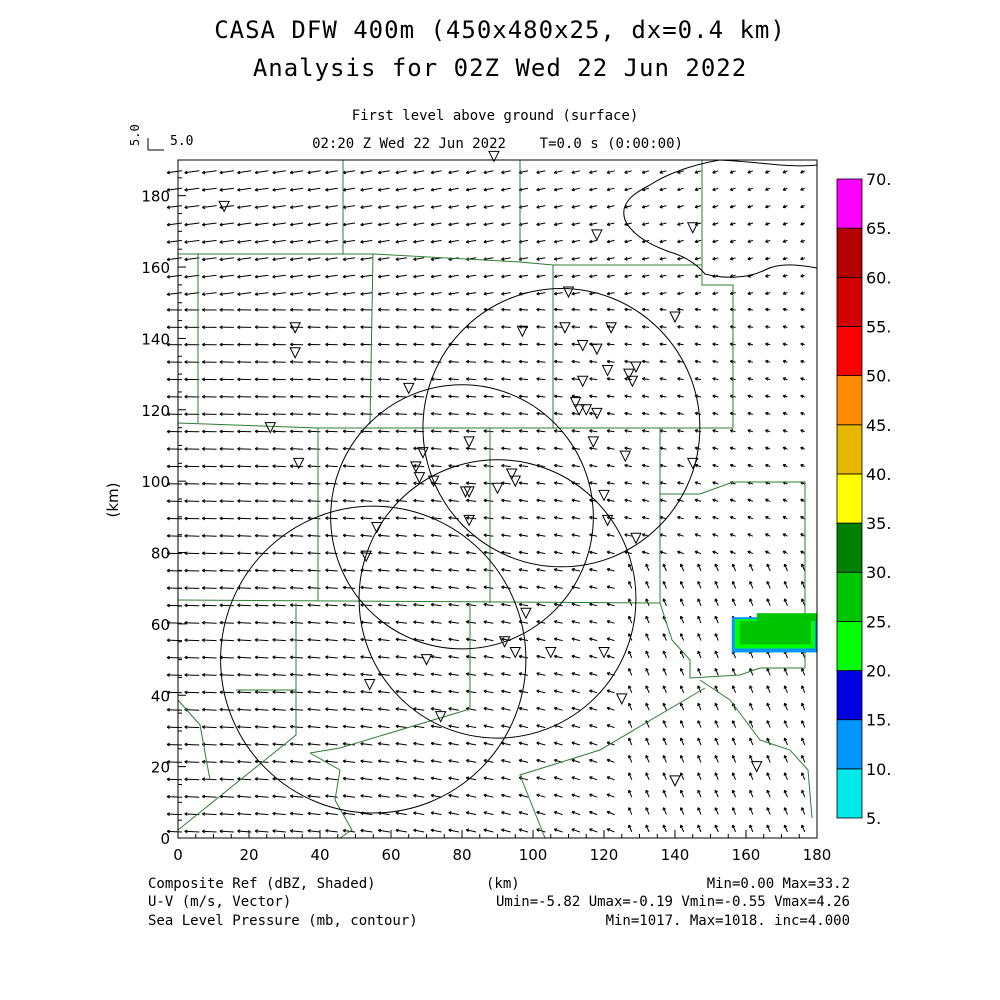  Describe the element at coordinates (419, 601) in the screenshot. I see `county-line` at that location.